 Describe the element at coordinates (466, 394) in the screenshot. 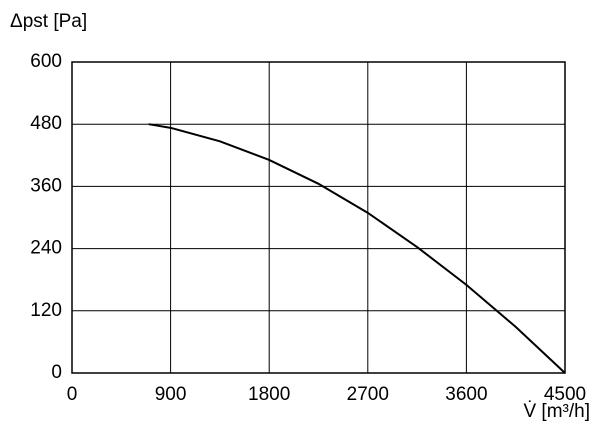

I see `x-tick-label: 3600` at that location.